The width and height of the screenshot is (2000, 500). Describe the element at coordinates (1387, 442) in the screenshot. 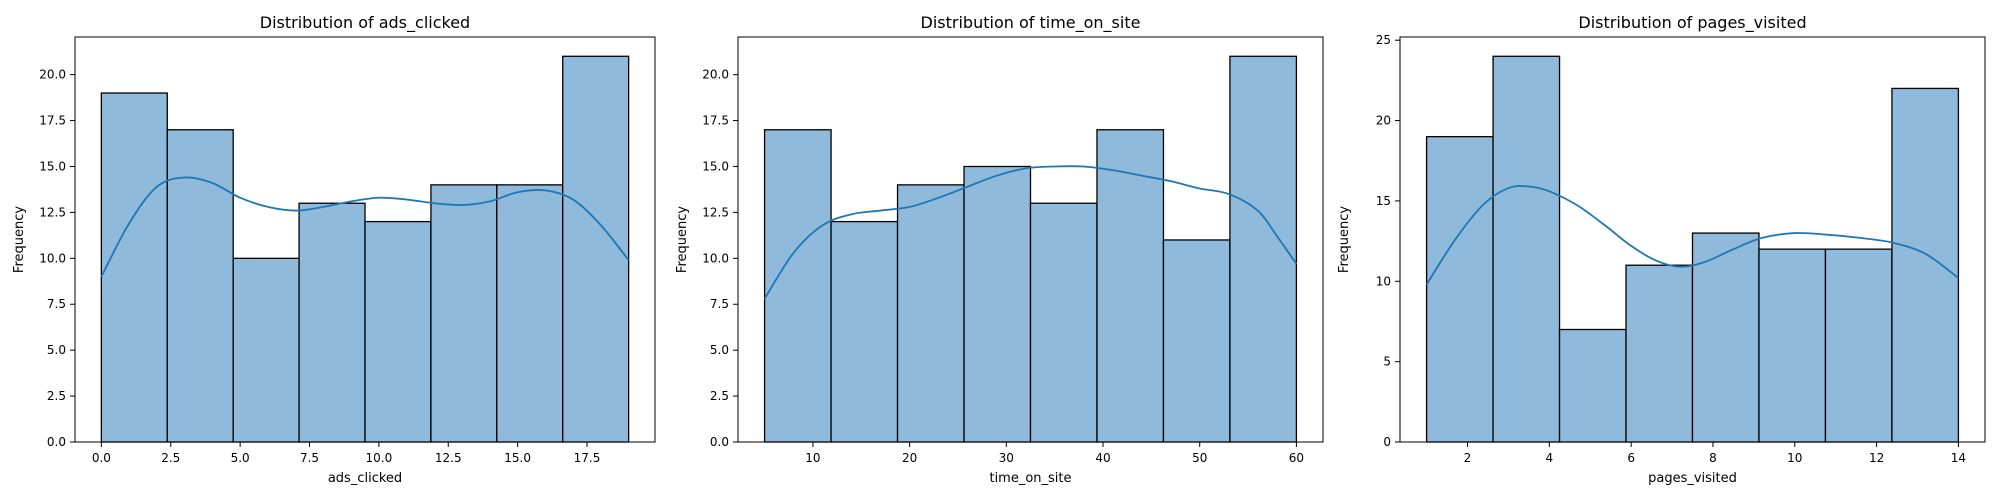

I see `y-tick-label: 0` at that location.